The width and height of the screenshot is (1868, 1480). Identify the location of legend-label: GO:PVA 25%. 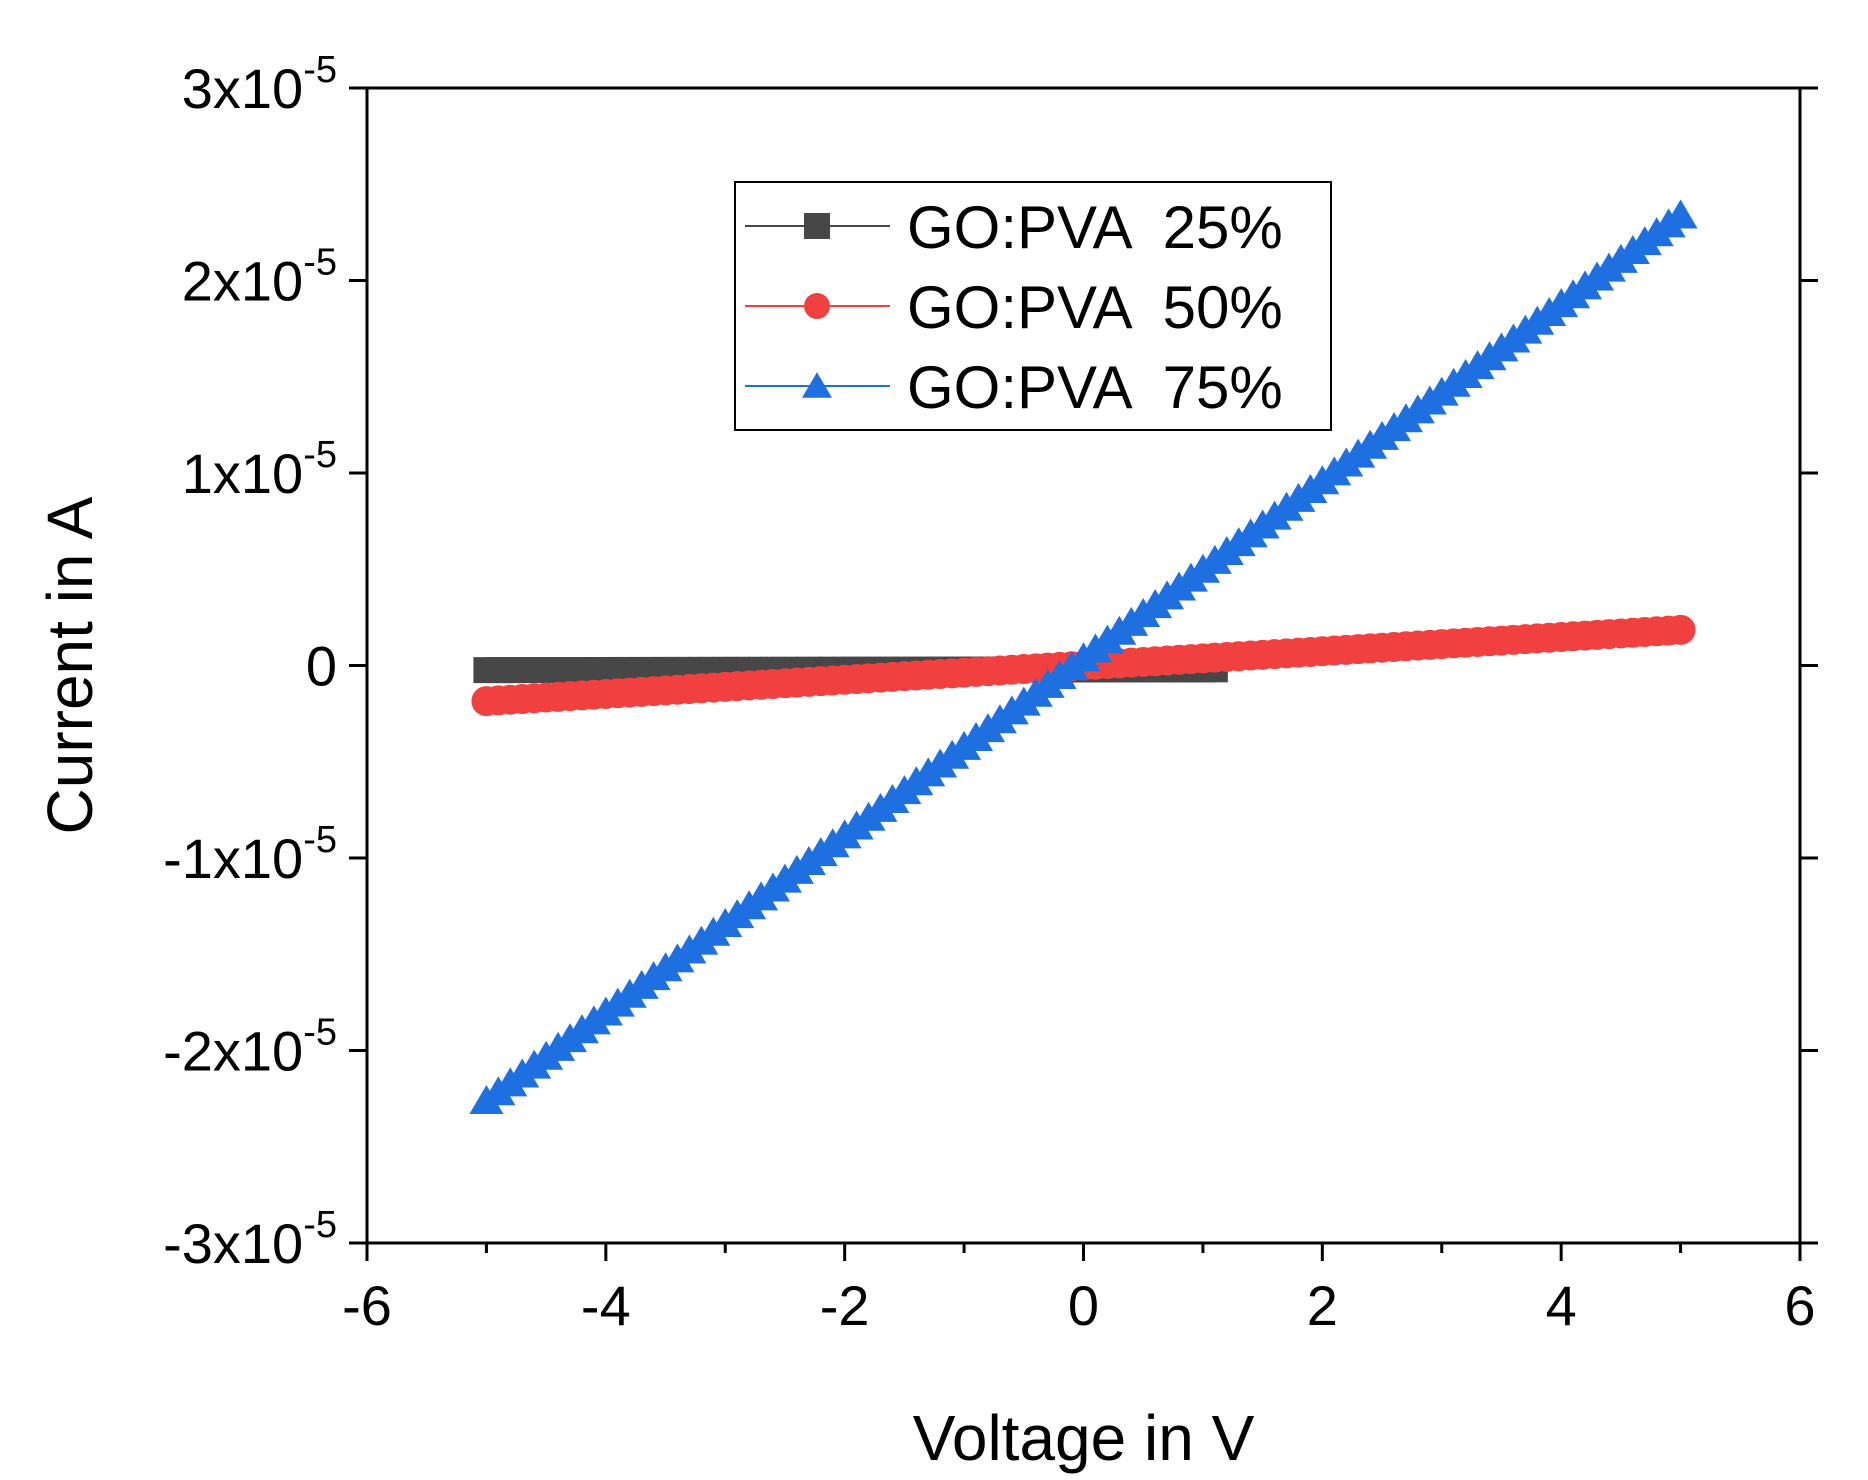
(1095, 227).